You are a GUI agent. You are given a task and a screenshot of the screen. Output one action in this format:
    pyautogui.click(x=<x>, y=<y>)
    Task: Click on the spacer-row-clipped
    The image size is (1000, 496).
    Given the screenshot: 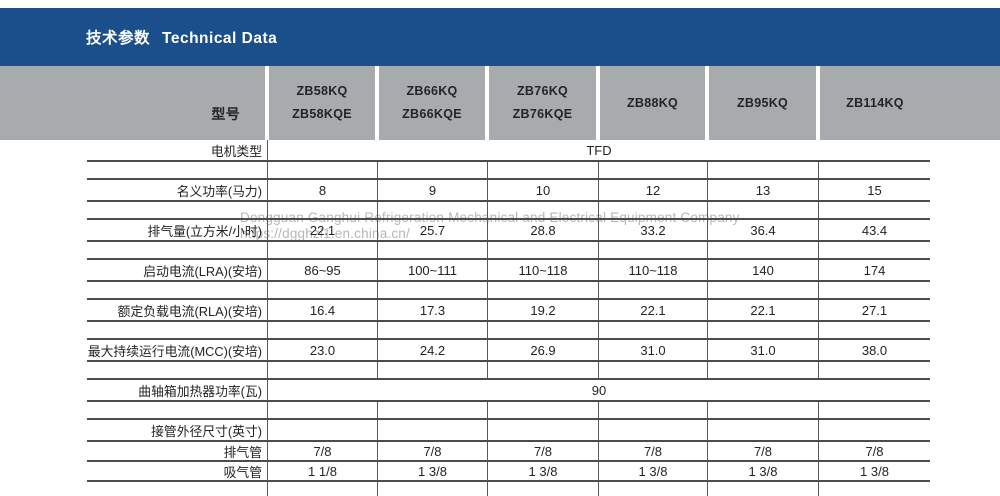 What is the action you would take?
    pyautogui.click(x=508, y=489)
    